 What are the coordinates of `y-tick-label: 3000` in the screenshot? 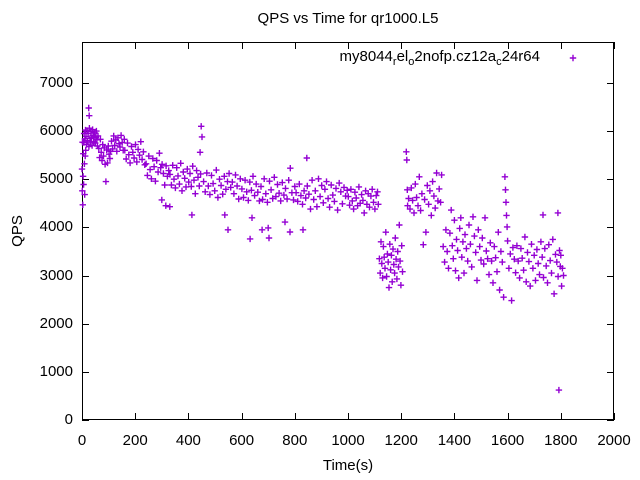 It's located at (56, 275).